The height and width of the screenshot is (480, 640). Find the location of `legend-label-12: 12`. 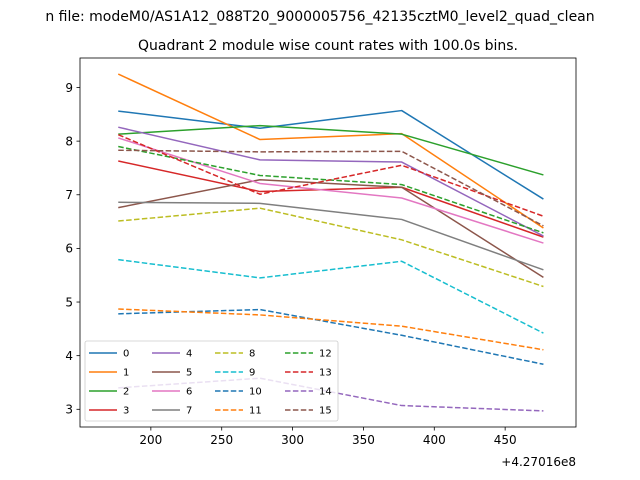

legend-label-12: 12 is located at coordinates (325, 354).